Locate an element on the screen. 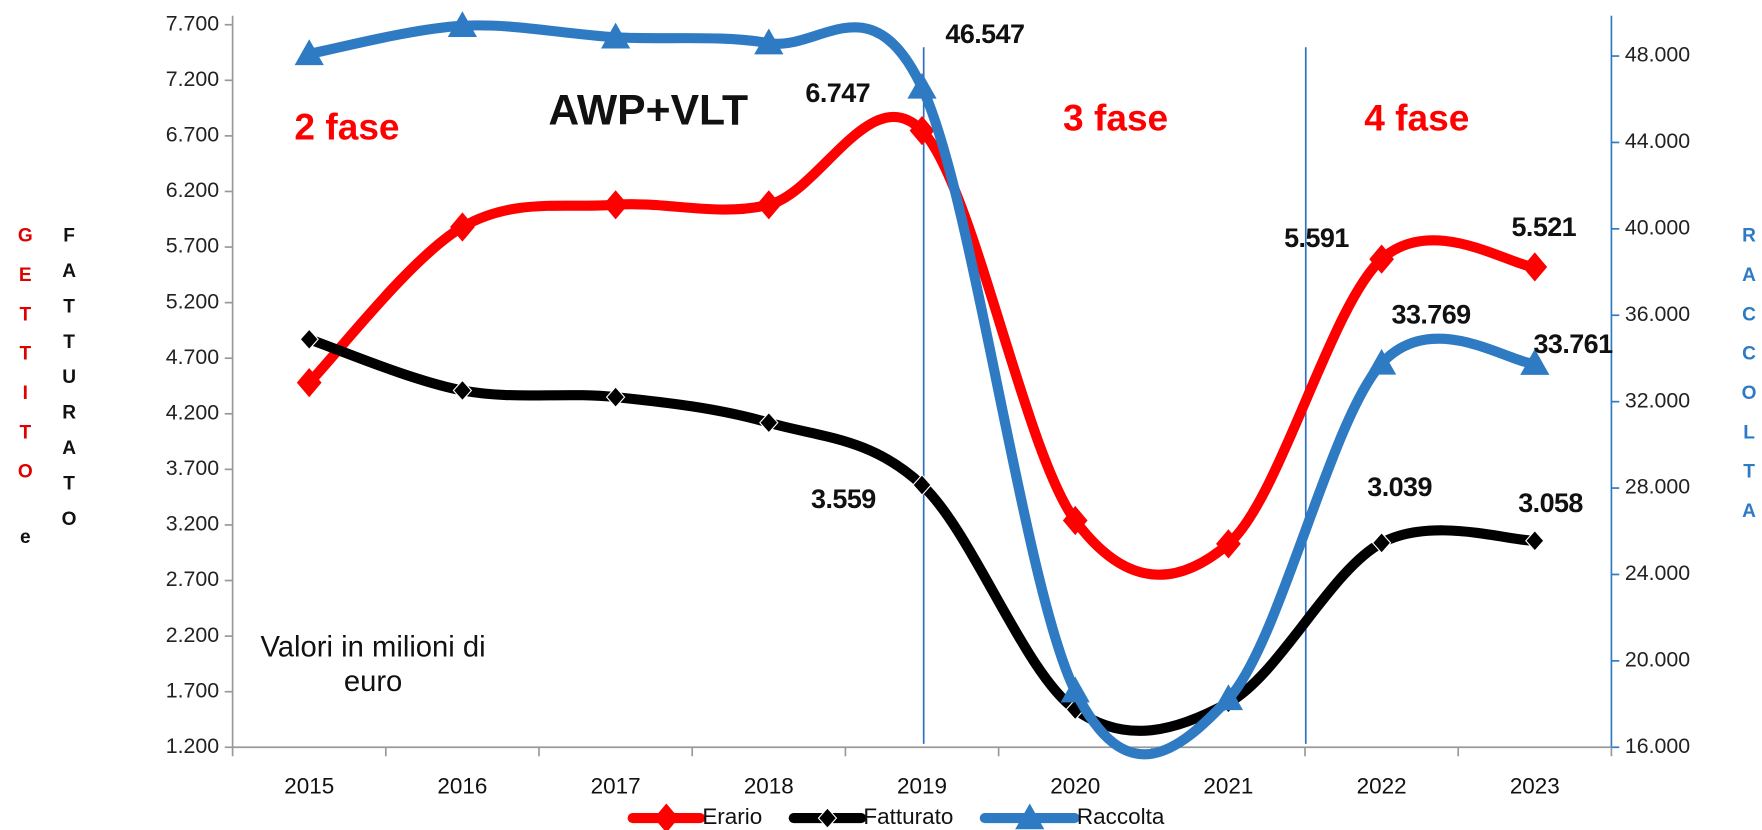  y-tick-label: 2.200 is located at coordinates (193, 635).